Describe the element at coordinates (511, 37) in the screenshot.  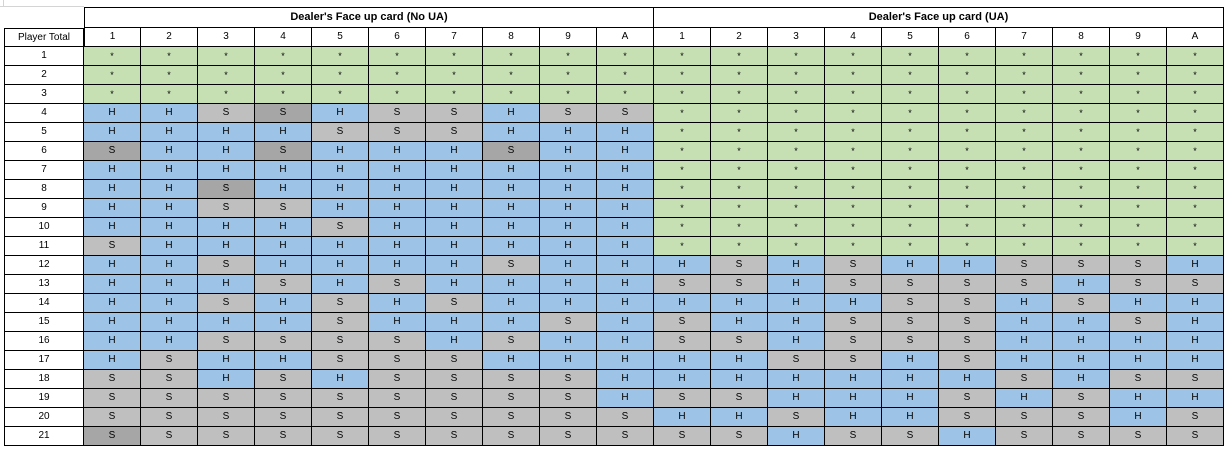
I see `dealer-card-header: 8` at that location.